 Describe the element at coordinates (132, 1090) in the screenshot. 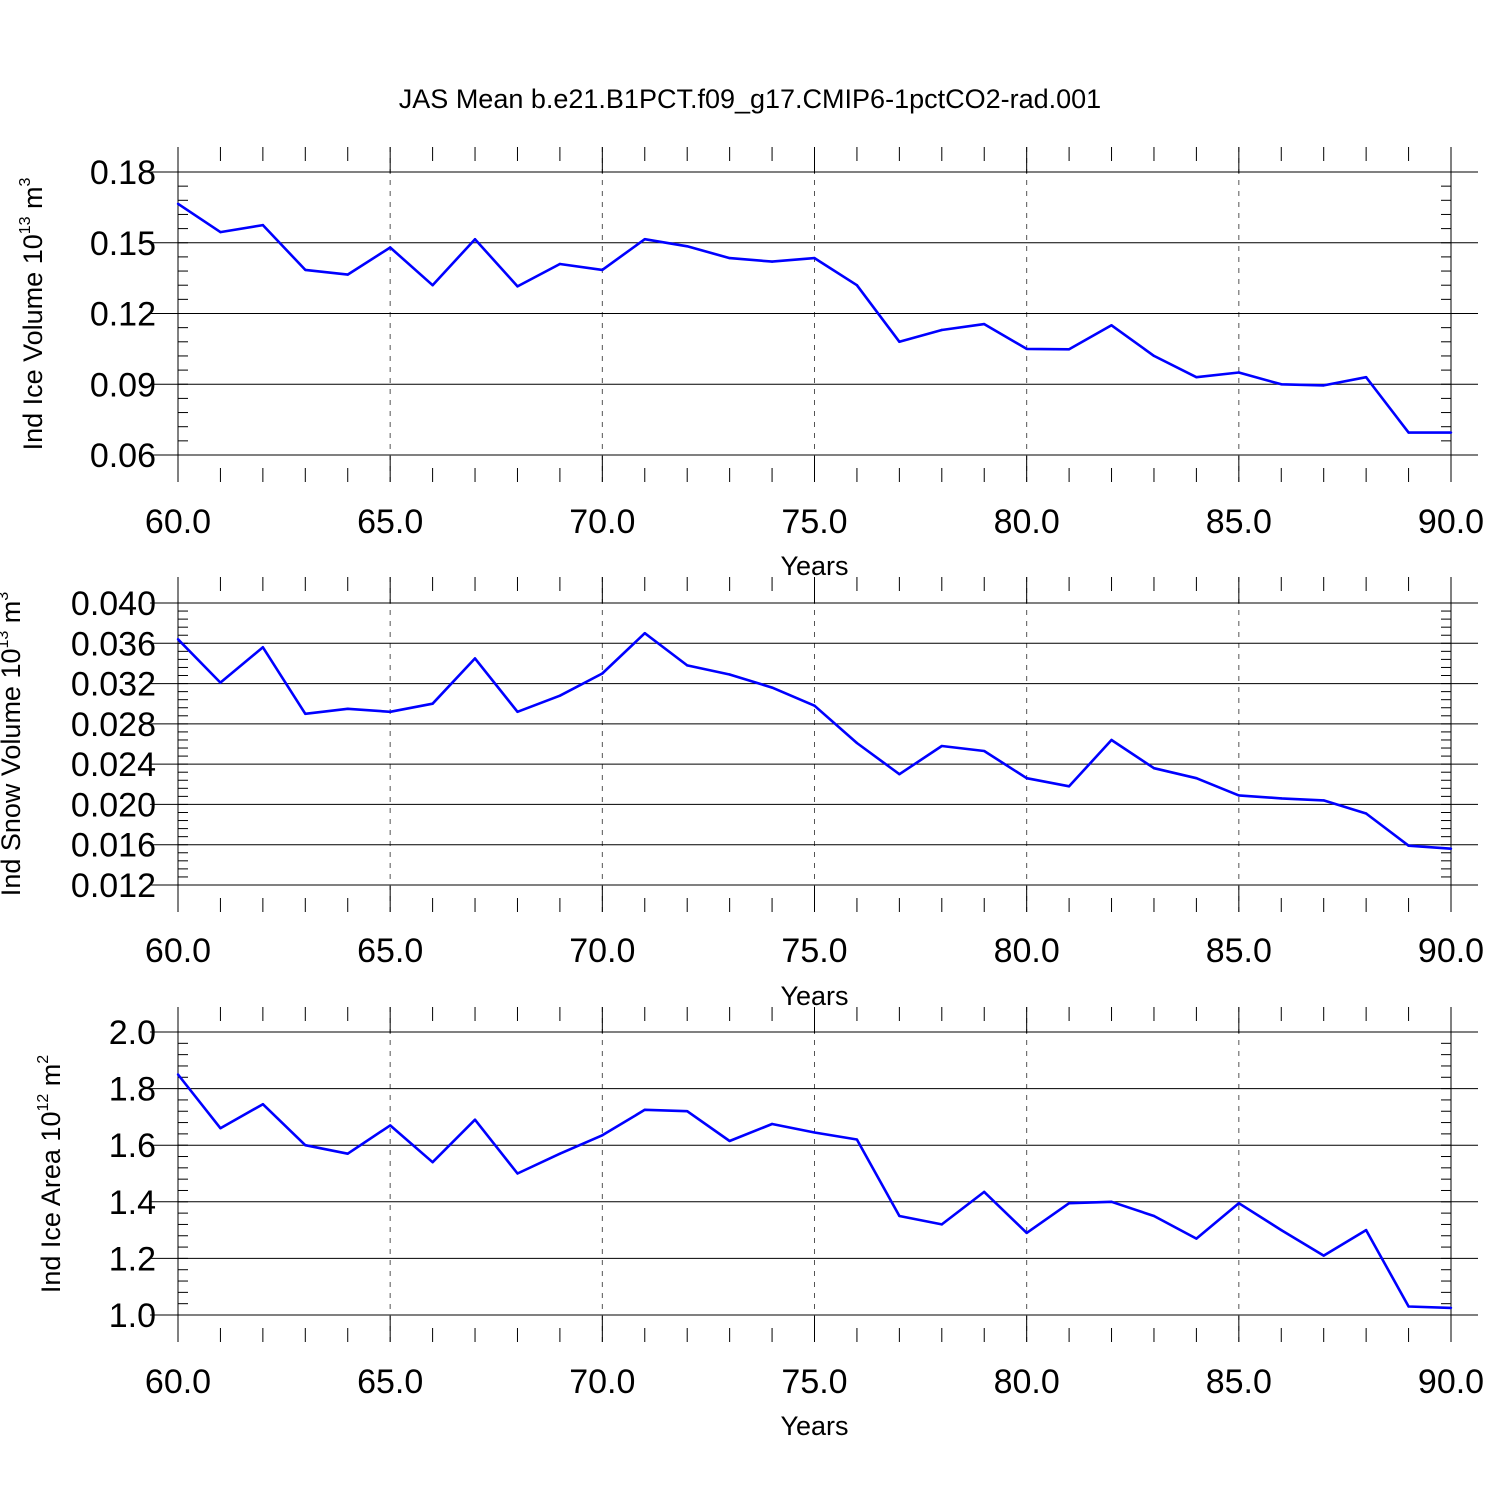

I see `y-tick-label: 1.8` at that location.